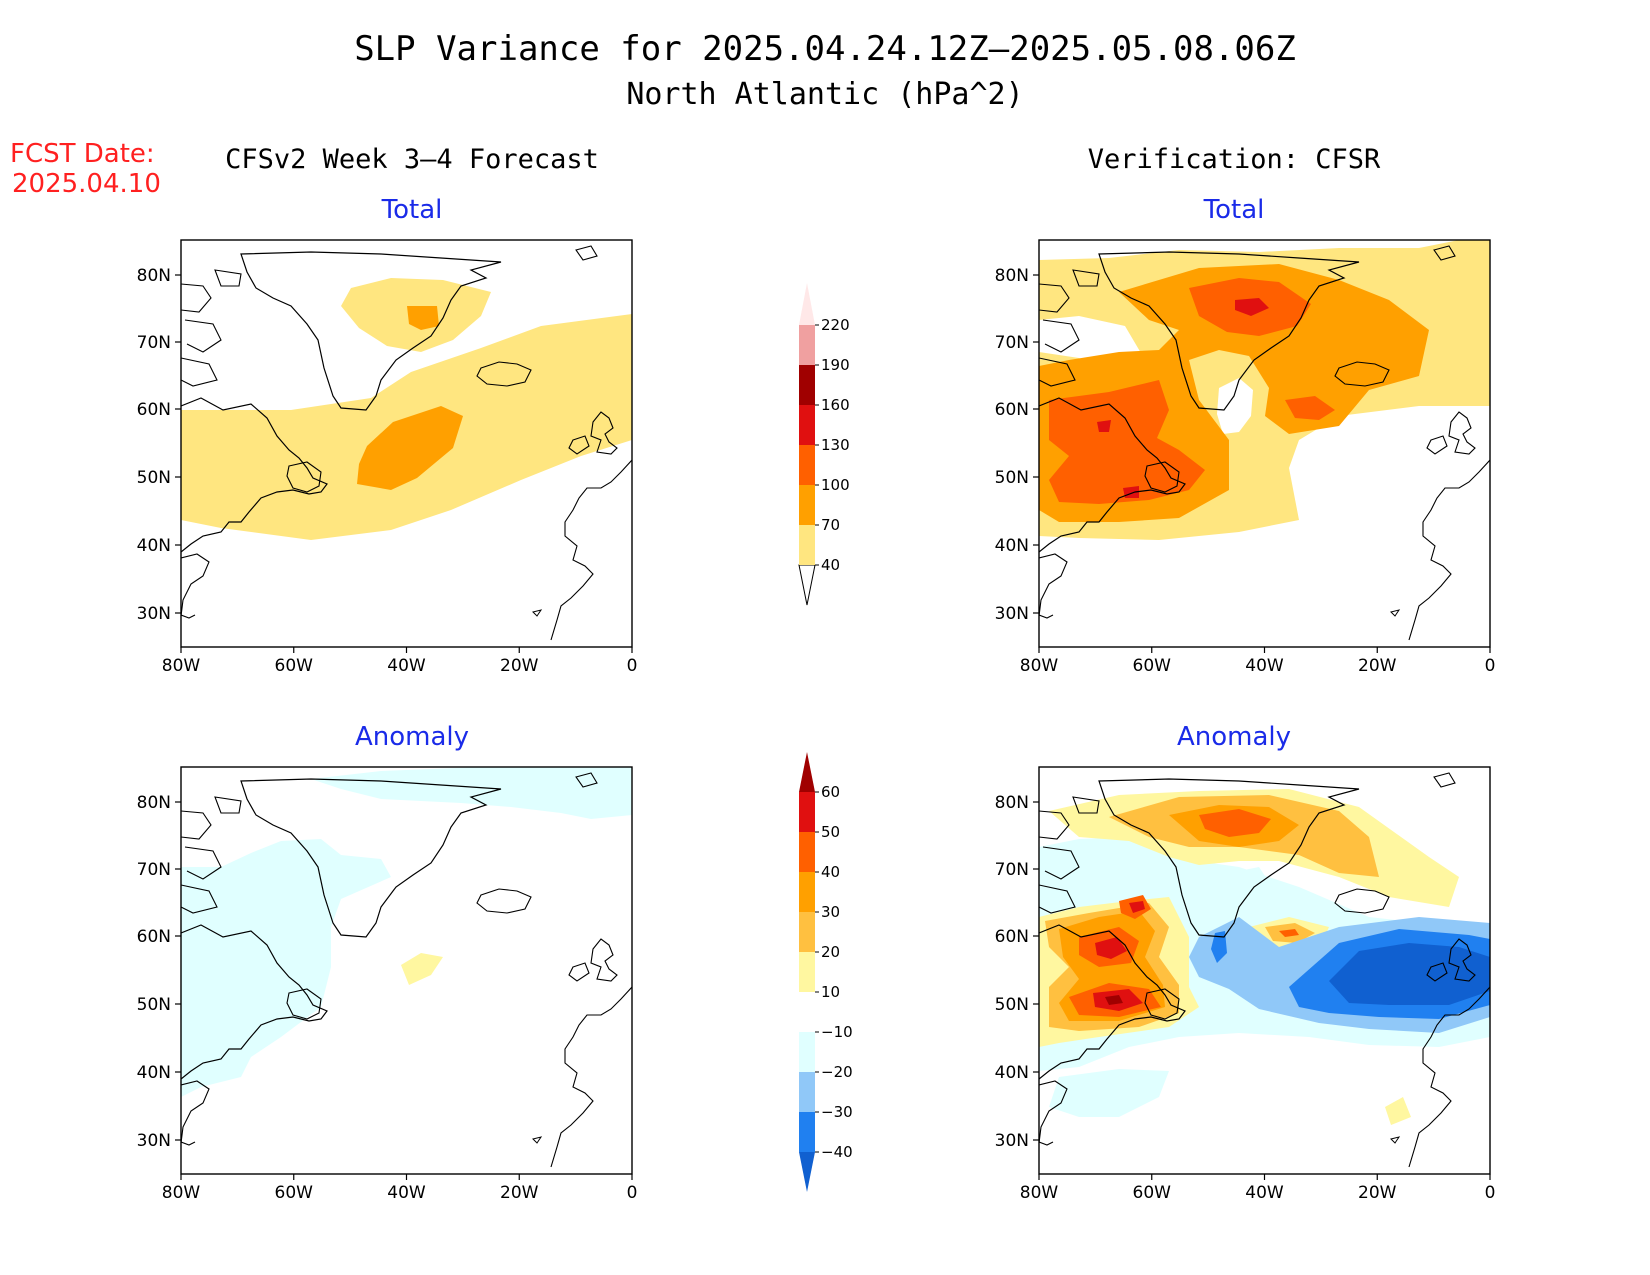 The height and width of the screenshot is (1275, 1650). What do you see at coordinates (835, 365) in the screenshot?
I see `colorbar-label: 190` at bounding box center [835, 365].